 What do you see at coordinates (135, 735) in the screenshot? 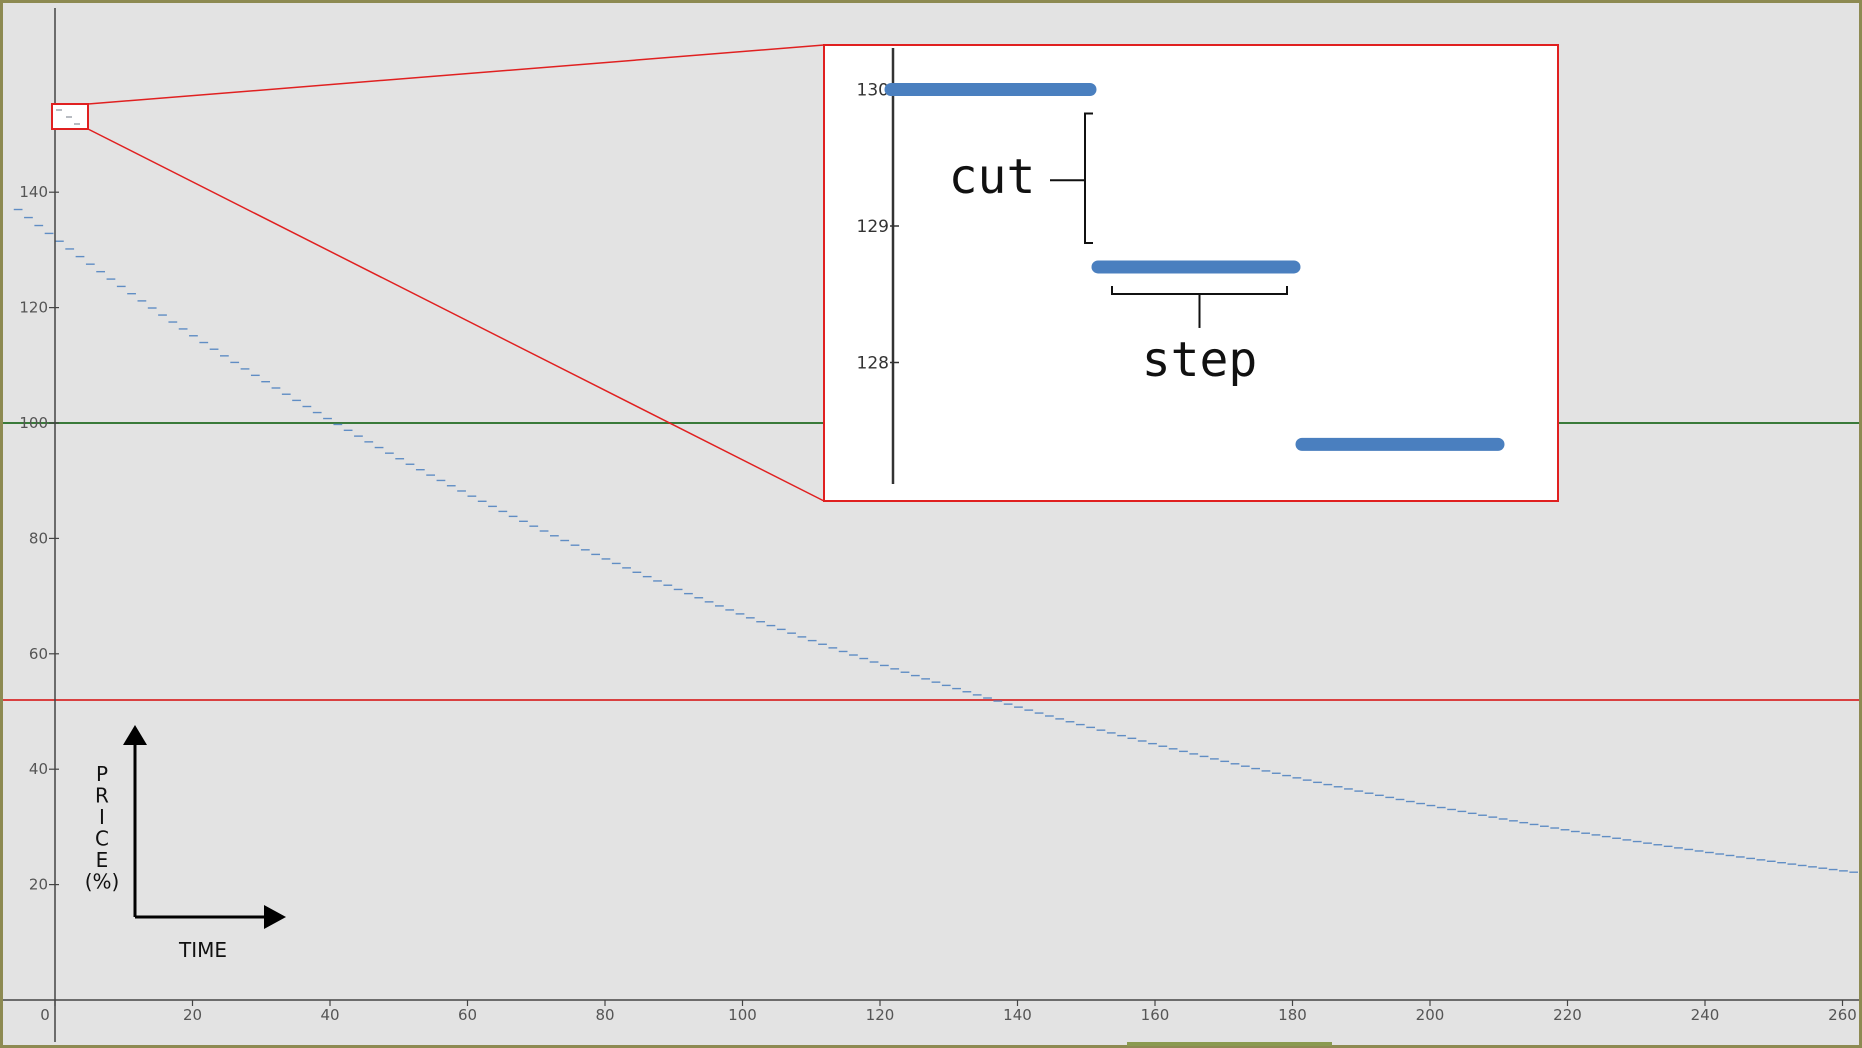
I see `legend-y-arrowhead` at bounding box center [135, 735].